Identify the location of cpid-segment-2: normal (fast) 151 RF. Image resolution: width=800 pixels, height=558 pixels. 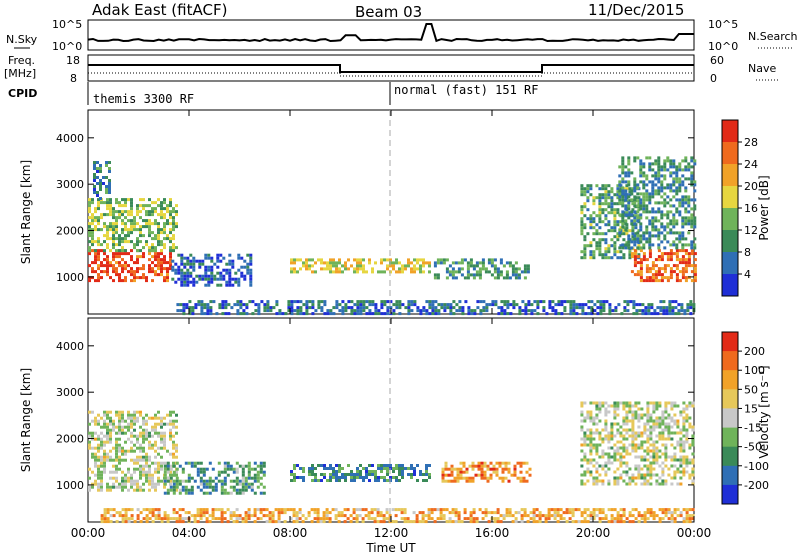
(466, 90).